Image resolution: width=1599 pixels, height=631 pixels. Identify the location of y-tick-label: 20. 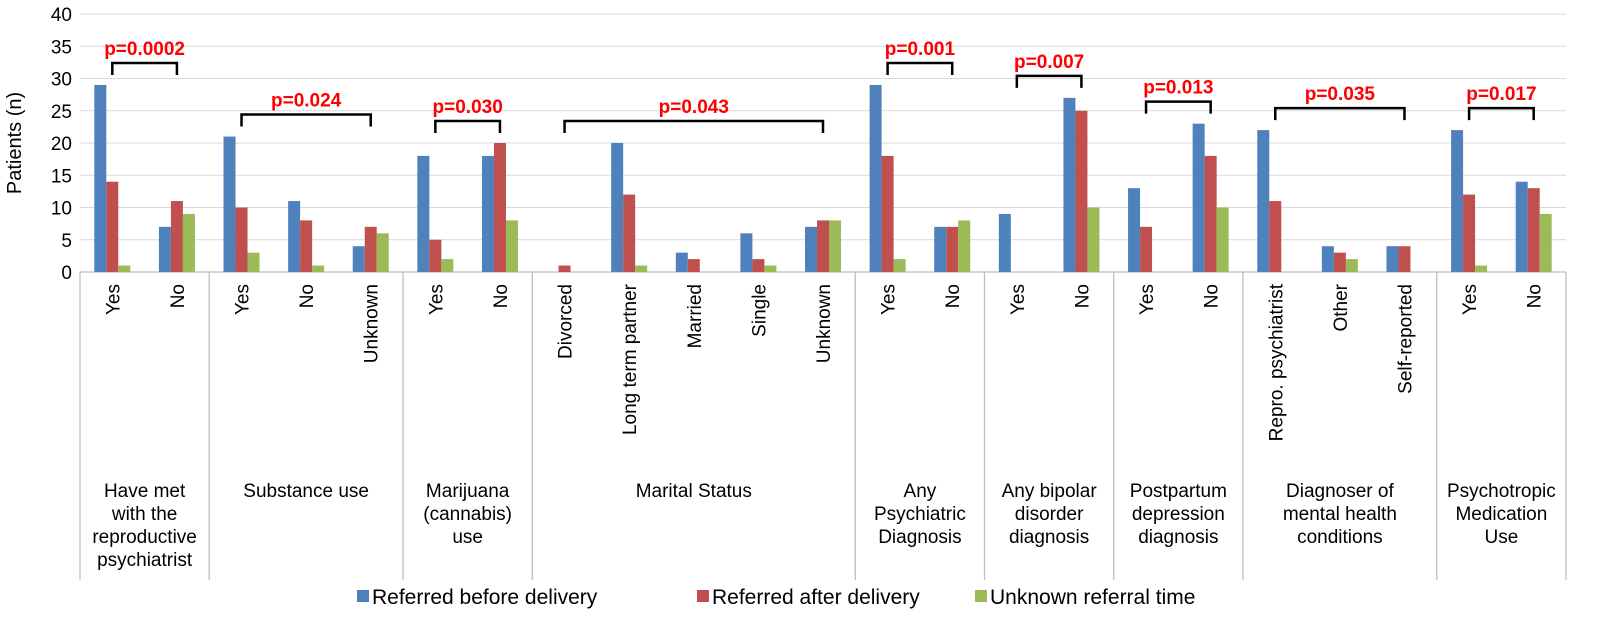
(61, 144).